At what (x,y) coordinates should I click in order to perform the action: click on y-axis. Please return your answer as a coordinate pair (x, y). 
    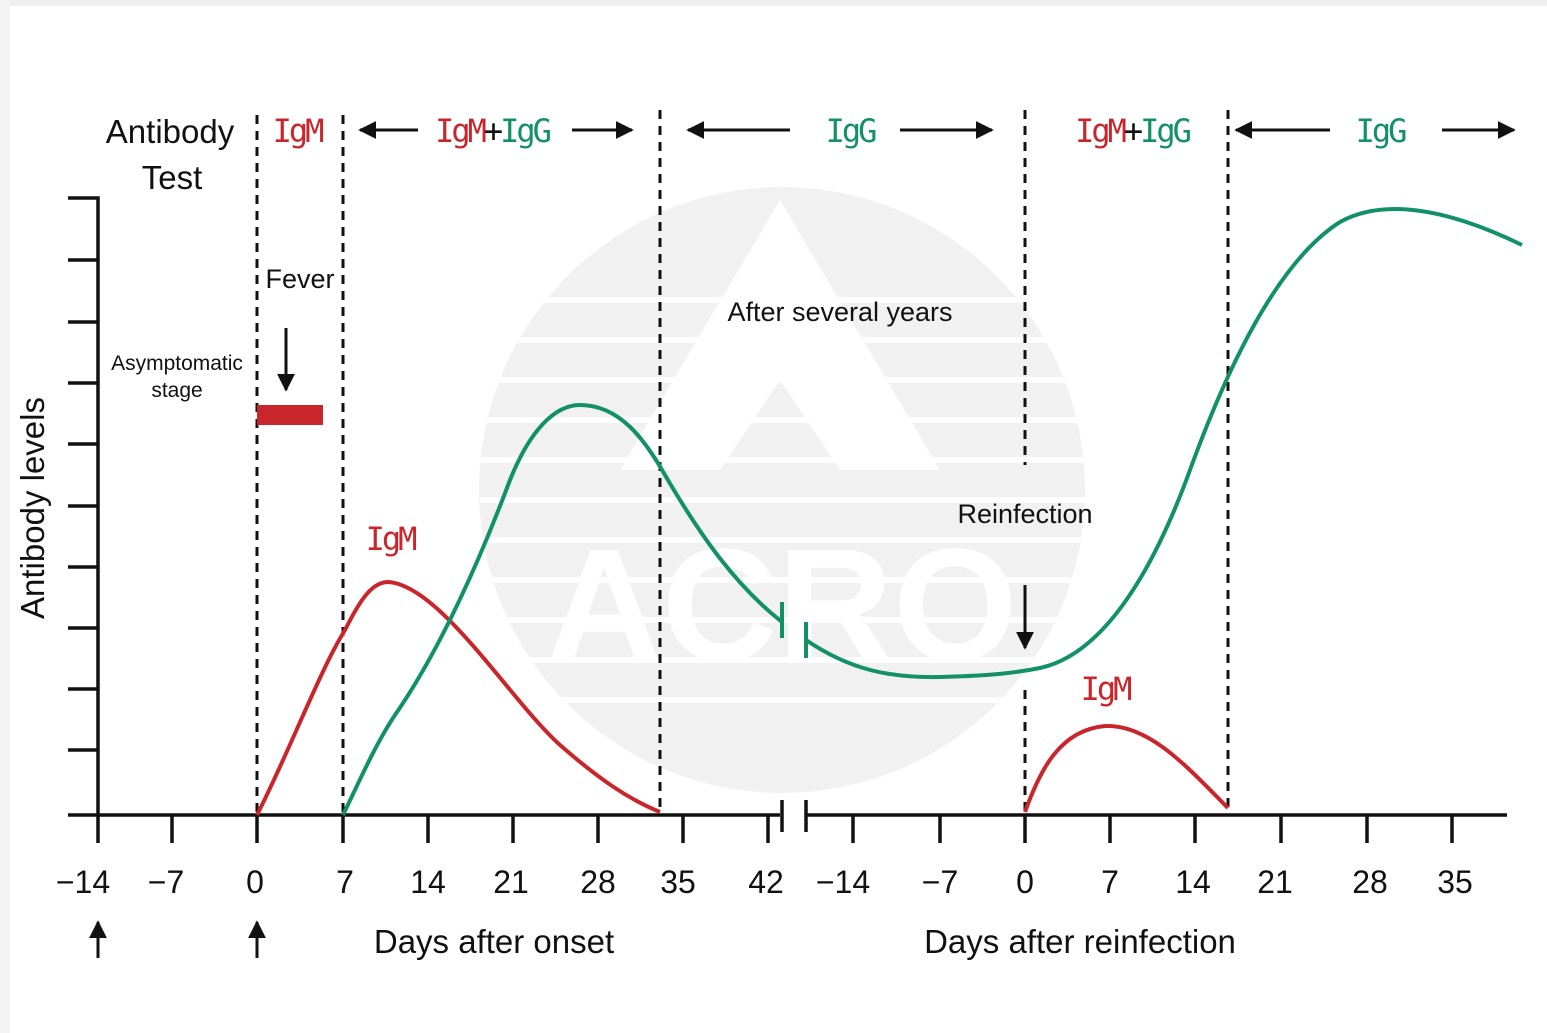
    Looking at the image, I should click on (84, 505).